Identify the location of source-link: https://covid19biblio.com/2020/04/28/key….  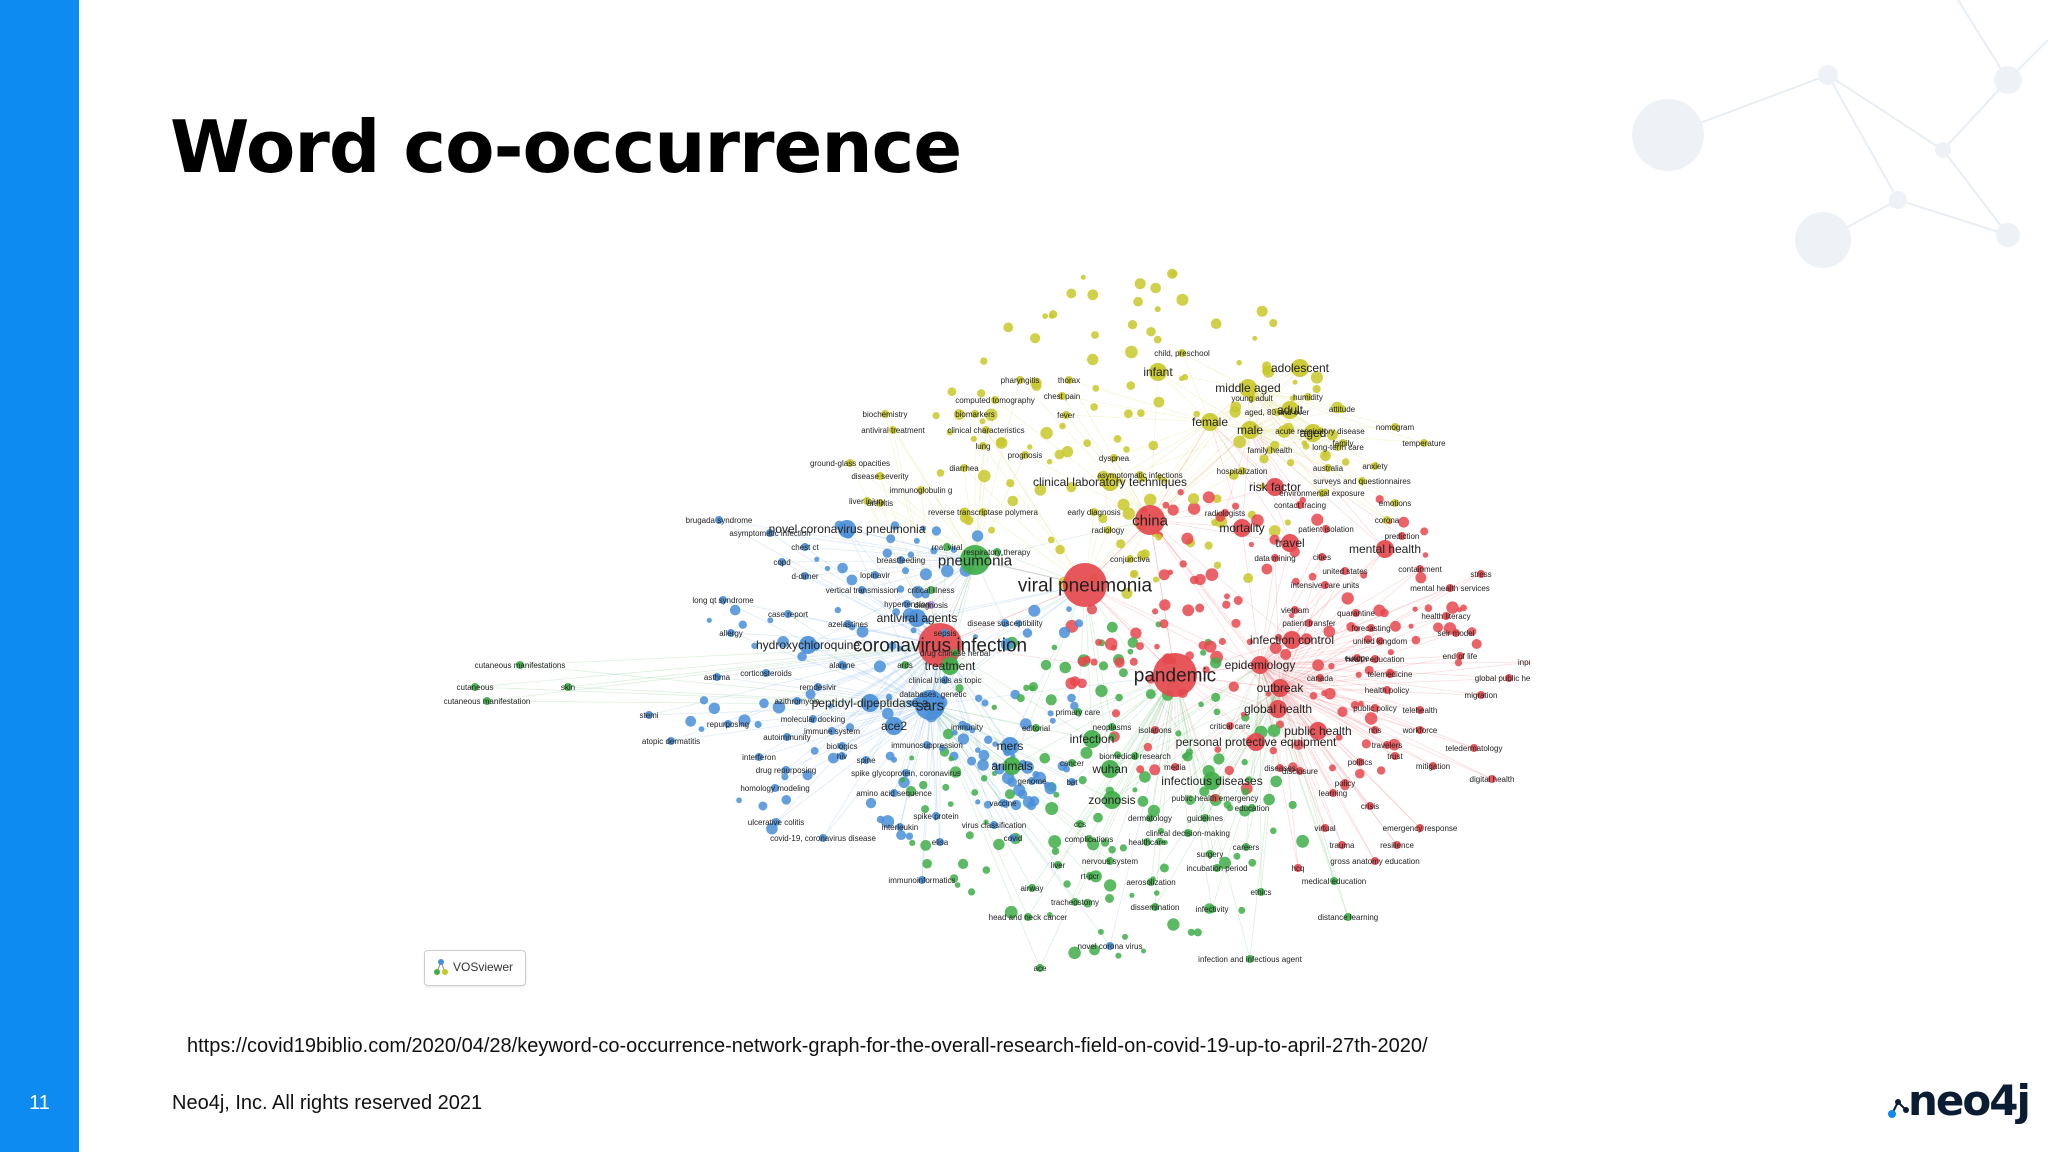
(807, 1046).